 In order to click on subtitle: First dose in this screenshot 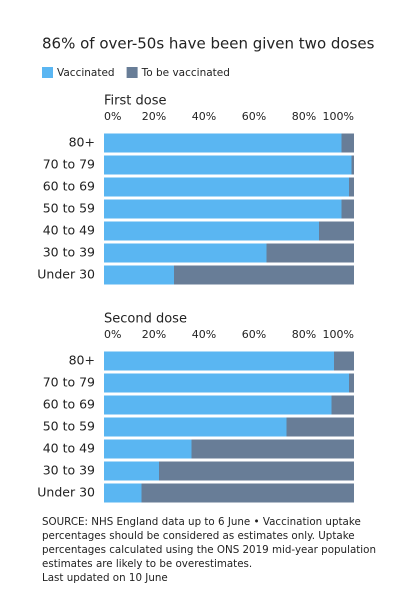, I will do `click(135, 101)`.